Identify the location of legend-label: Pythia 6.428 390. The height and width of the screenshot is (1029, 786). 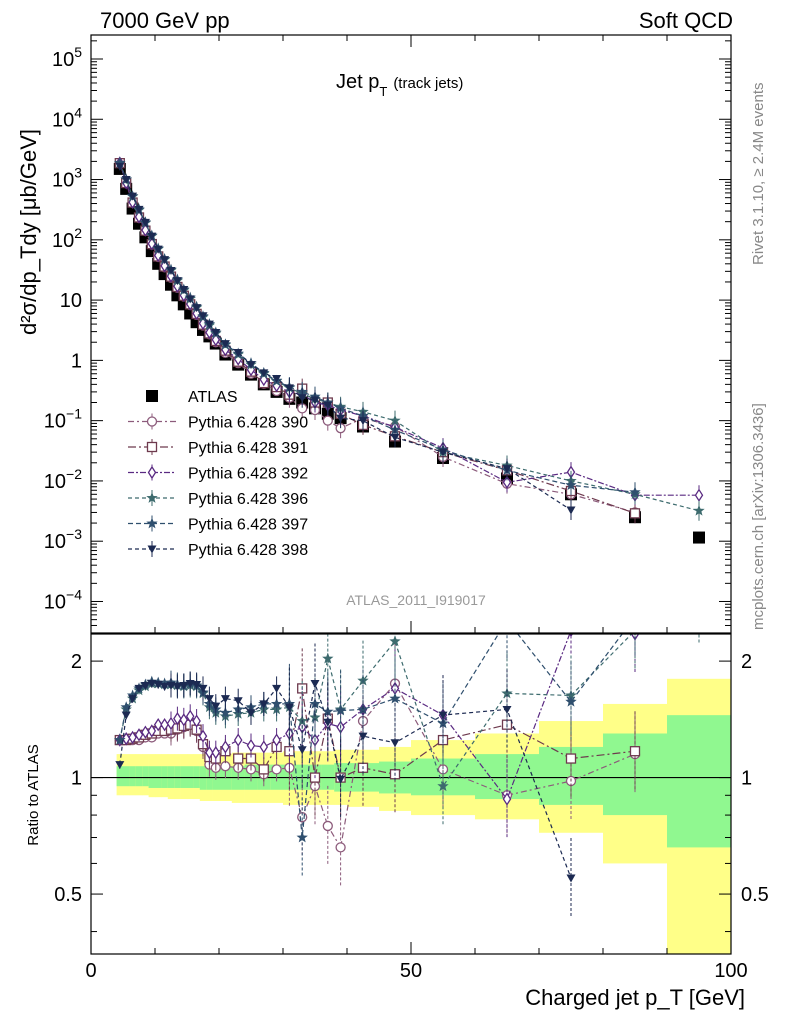
(248, 423).